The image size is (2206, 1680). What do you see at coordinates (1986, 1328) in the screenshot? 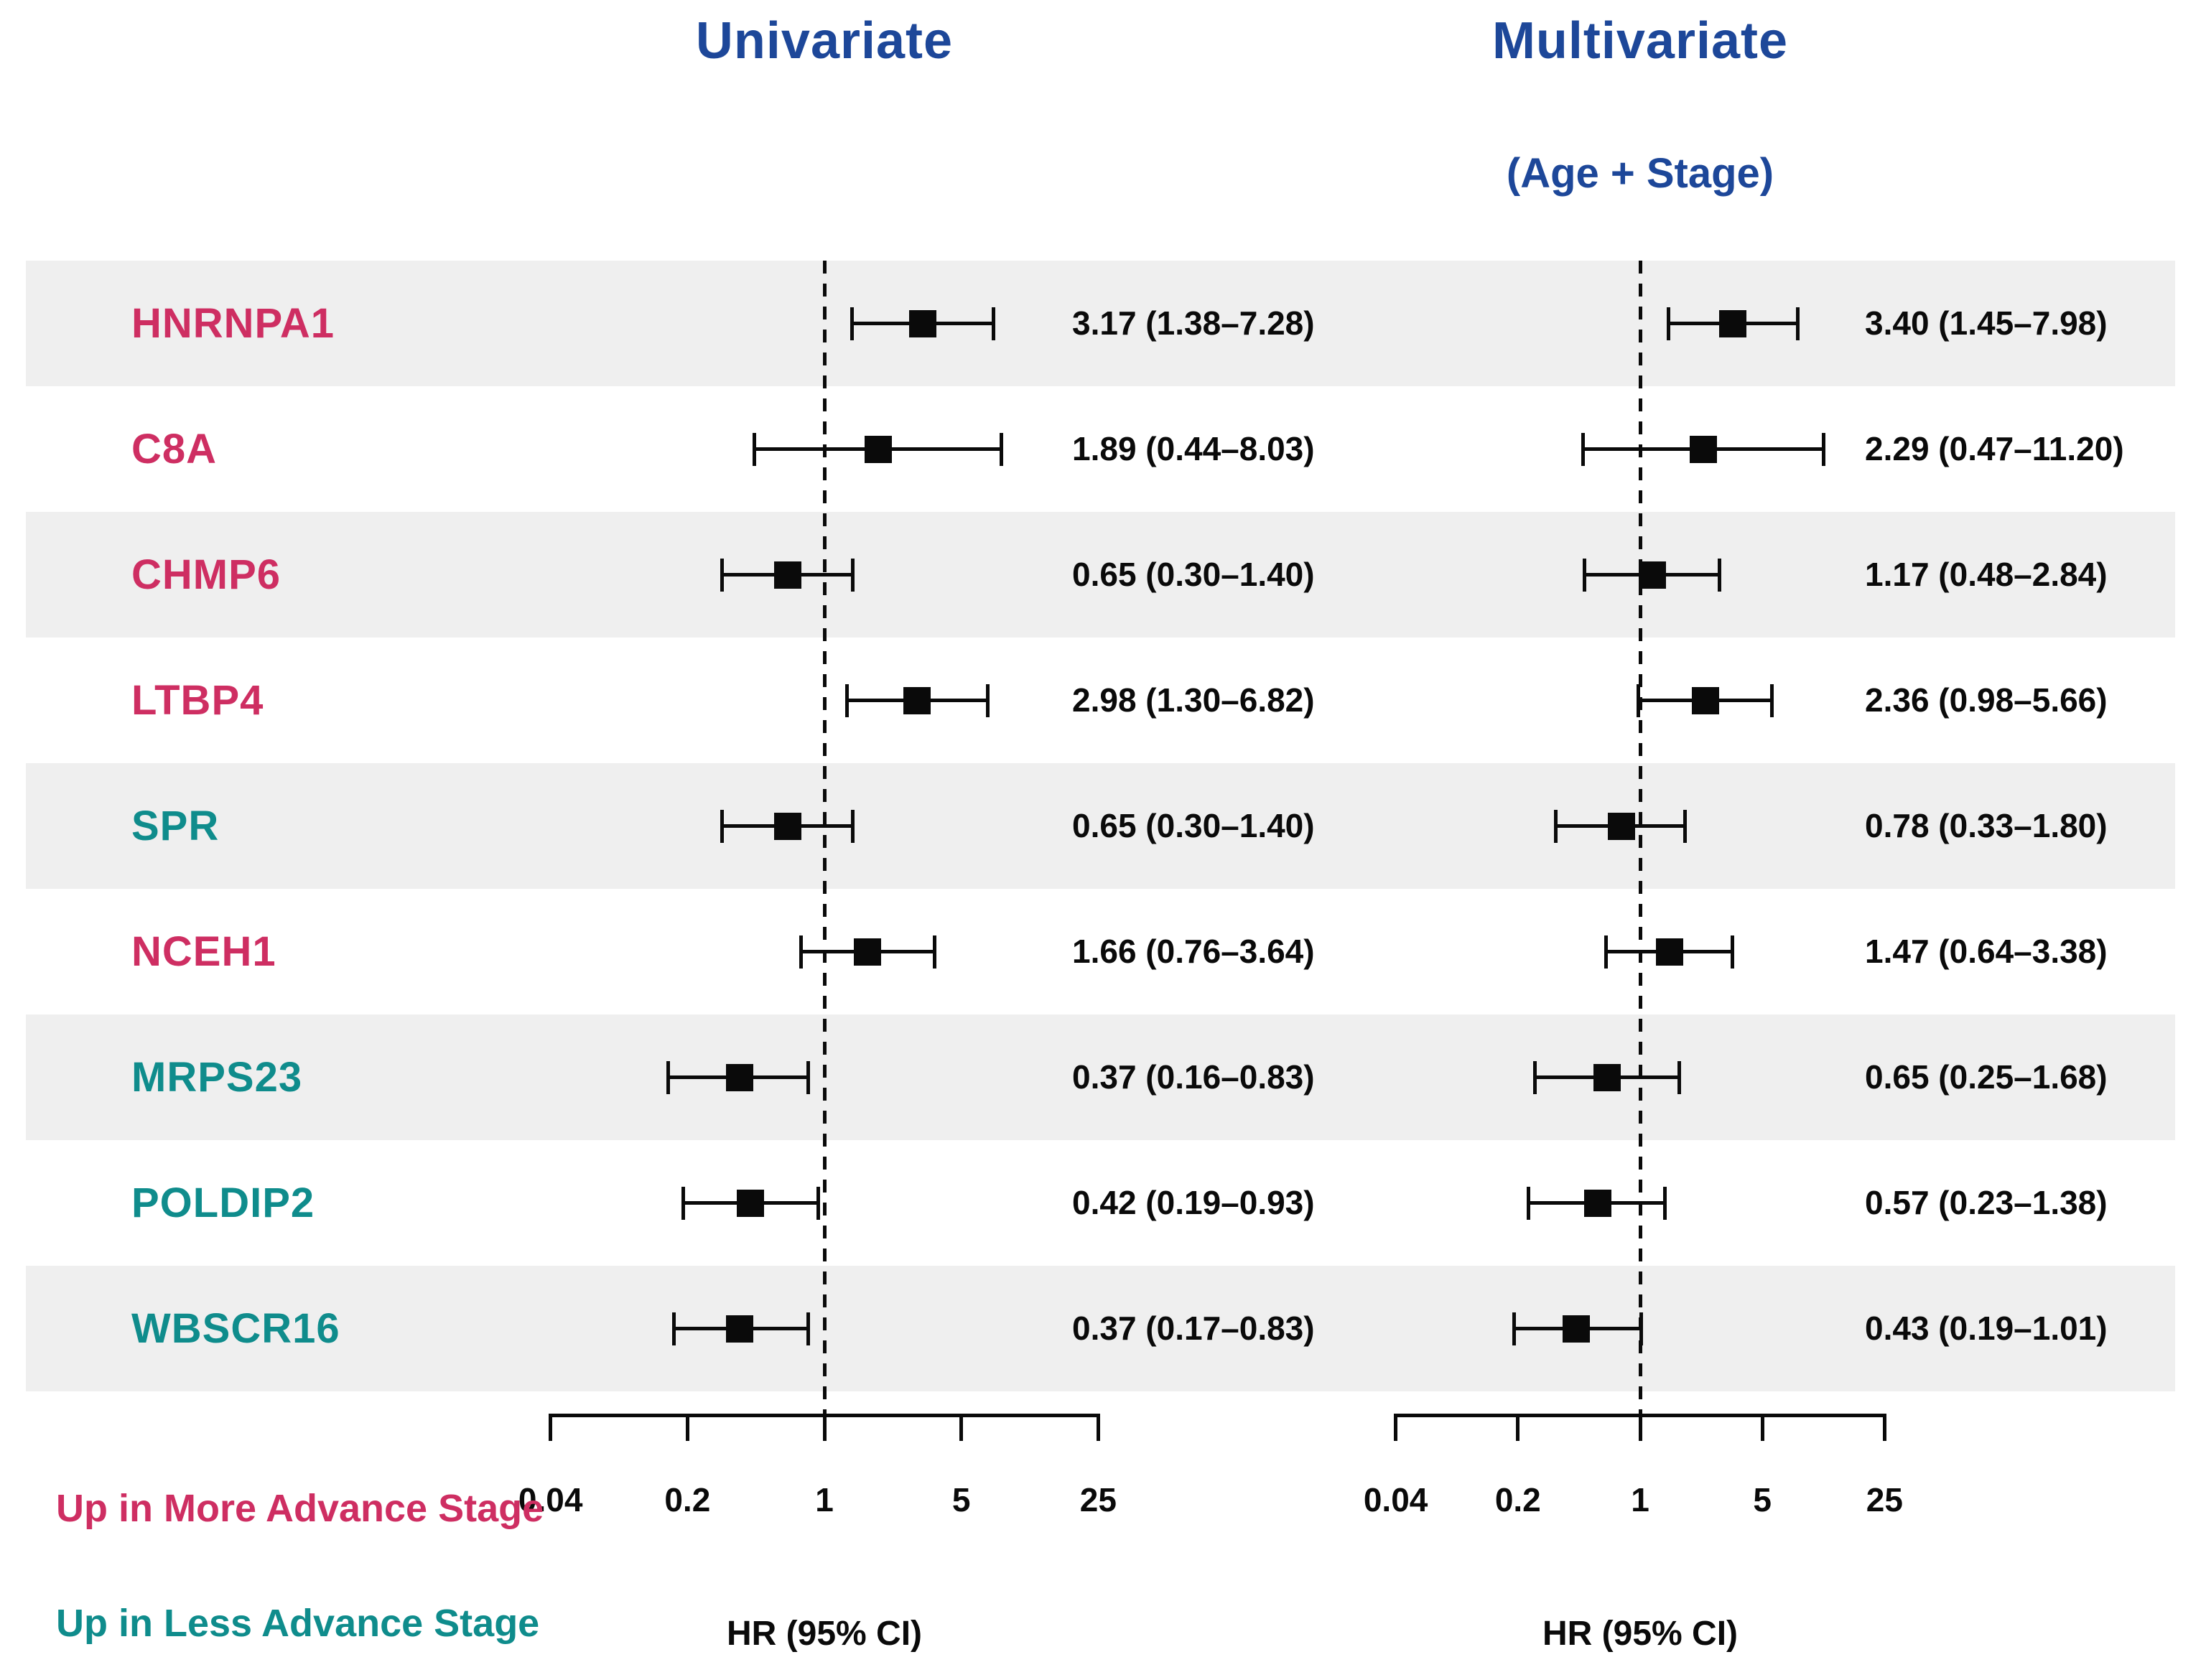
I see `hr-ci-text: 0.43 (0.19–1.01)` at bounding box center [1986, 1328].